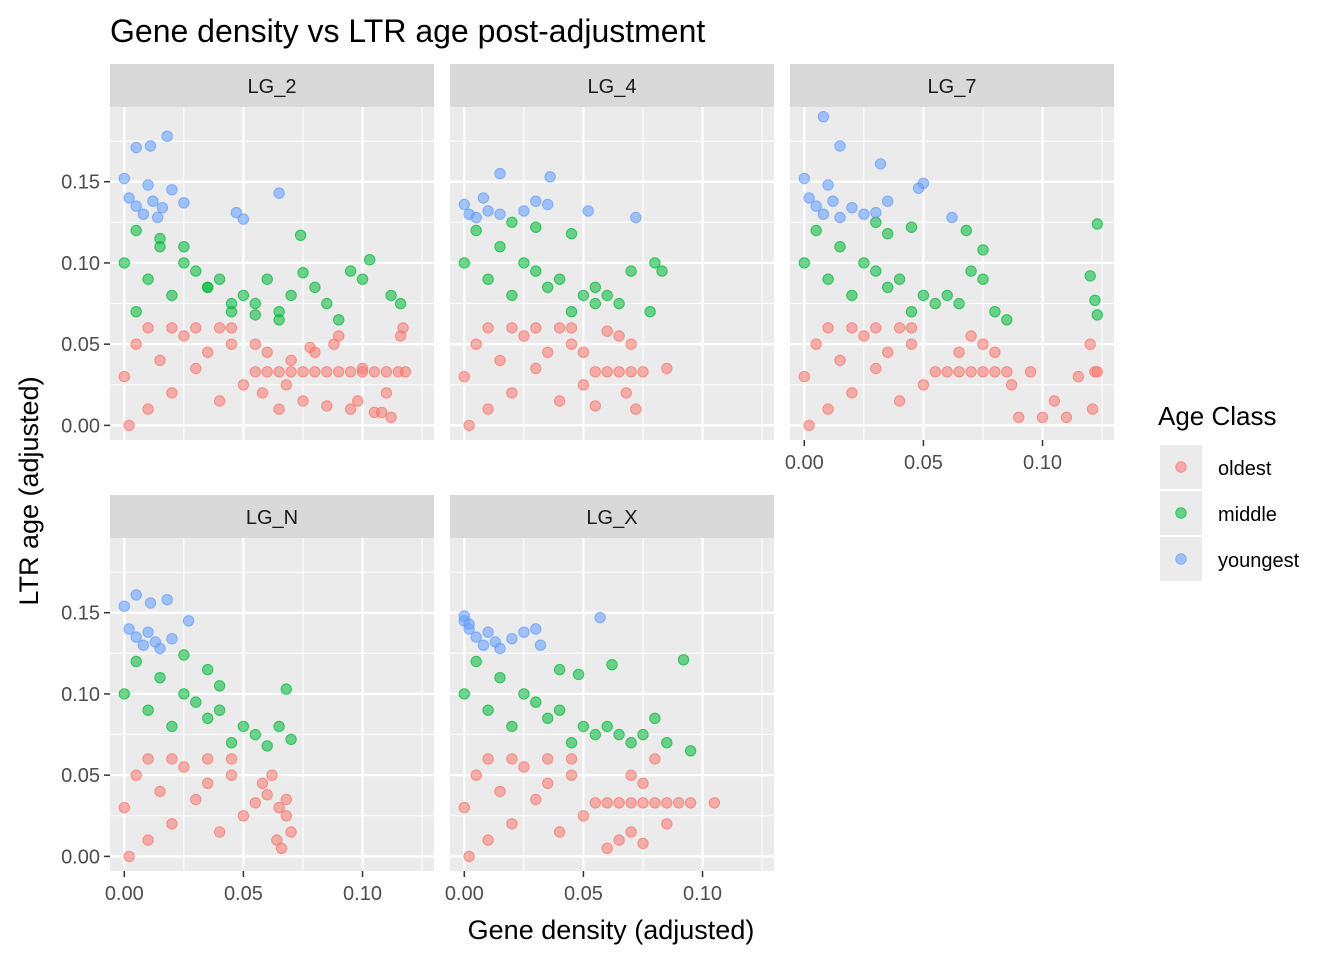 The image size is (1344, 960). What do you see at coordinates (1230, 559) in the screenshot?
I see `legend-entry-youngest: youngest` at bounding box center [1230, 559].